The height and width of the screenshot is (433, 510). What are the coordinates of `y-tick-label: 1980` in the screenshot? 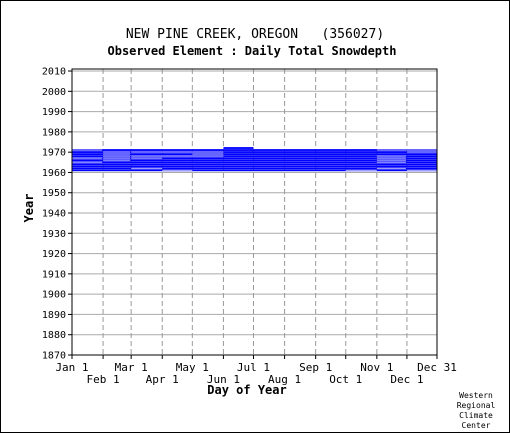 It's located at (54, 132).